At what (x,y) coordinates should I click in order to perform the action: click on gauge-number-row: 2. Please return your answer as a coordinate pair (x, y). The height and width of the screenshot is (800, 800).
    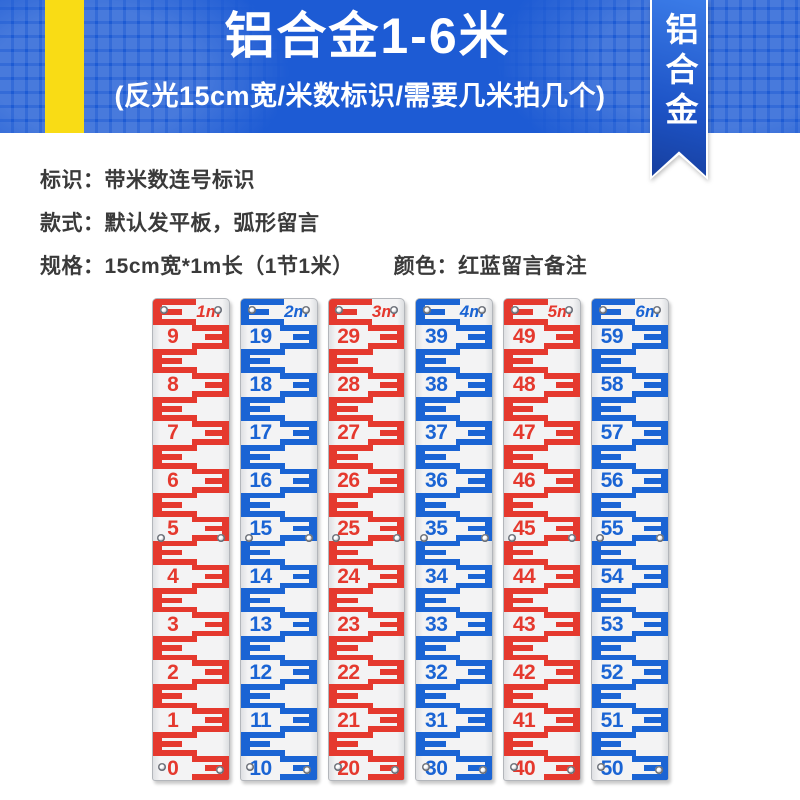
    Looking at the image, I should click on (191, 672).